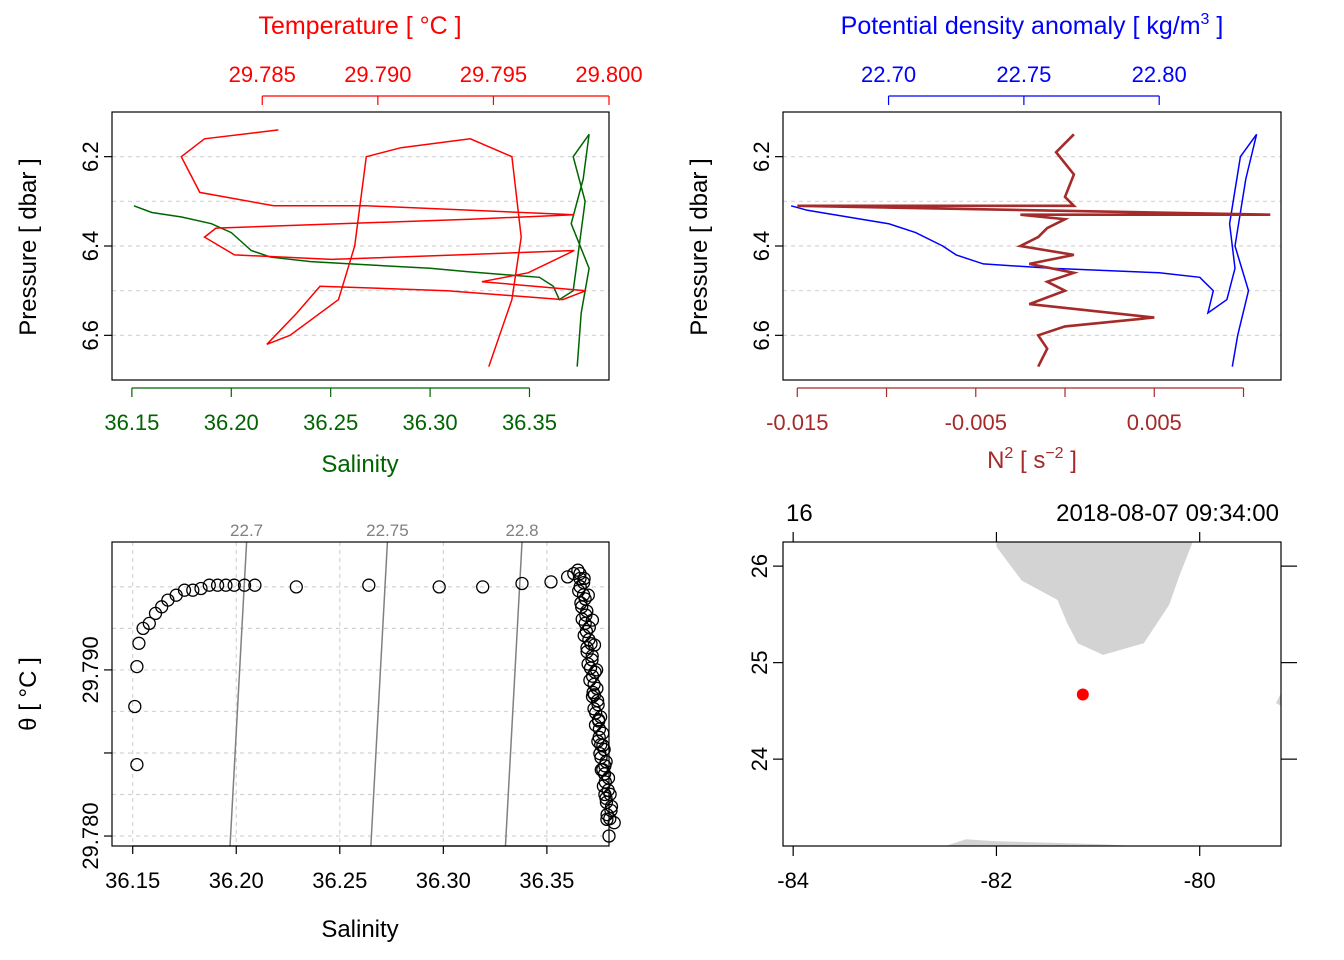 The width and height of the screenshot is (1344, 960). I want to click on p3-plot-frame, so click(360, 694).